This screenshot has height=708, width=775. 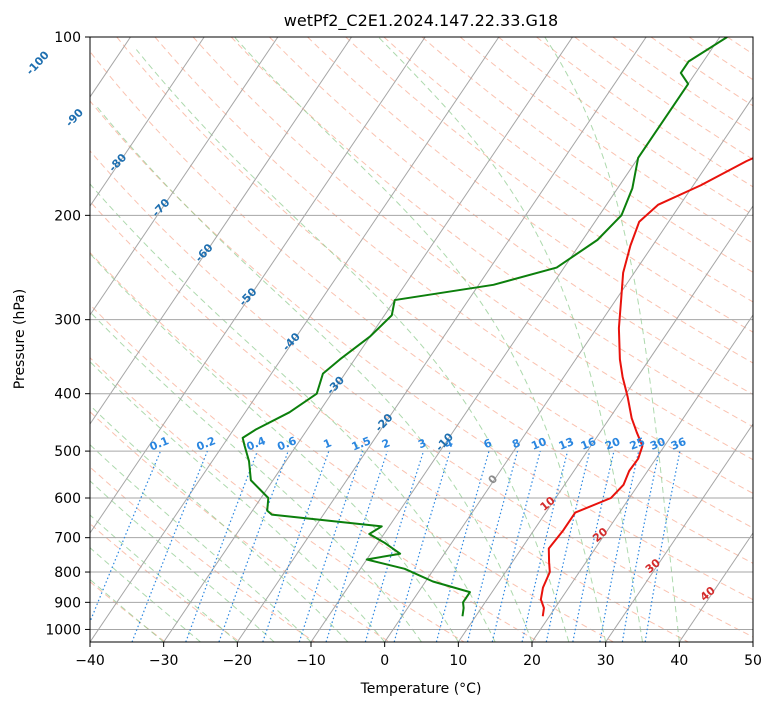 What do you see at coordinates (708, 594) in the screenshot?
I see `dry-adiabat-label: 40` at bounding box center [708, 594].